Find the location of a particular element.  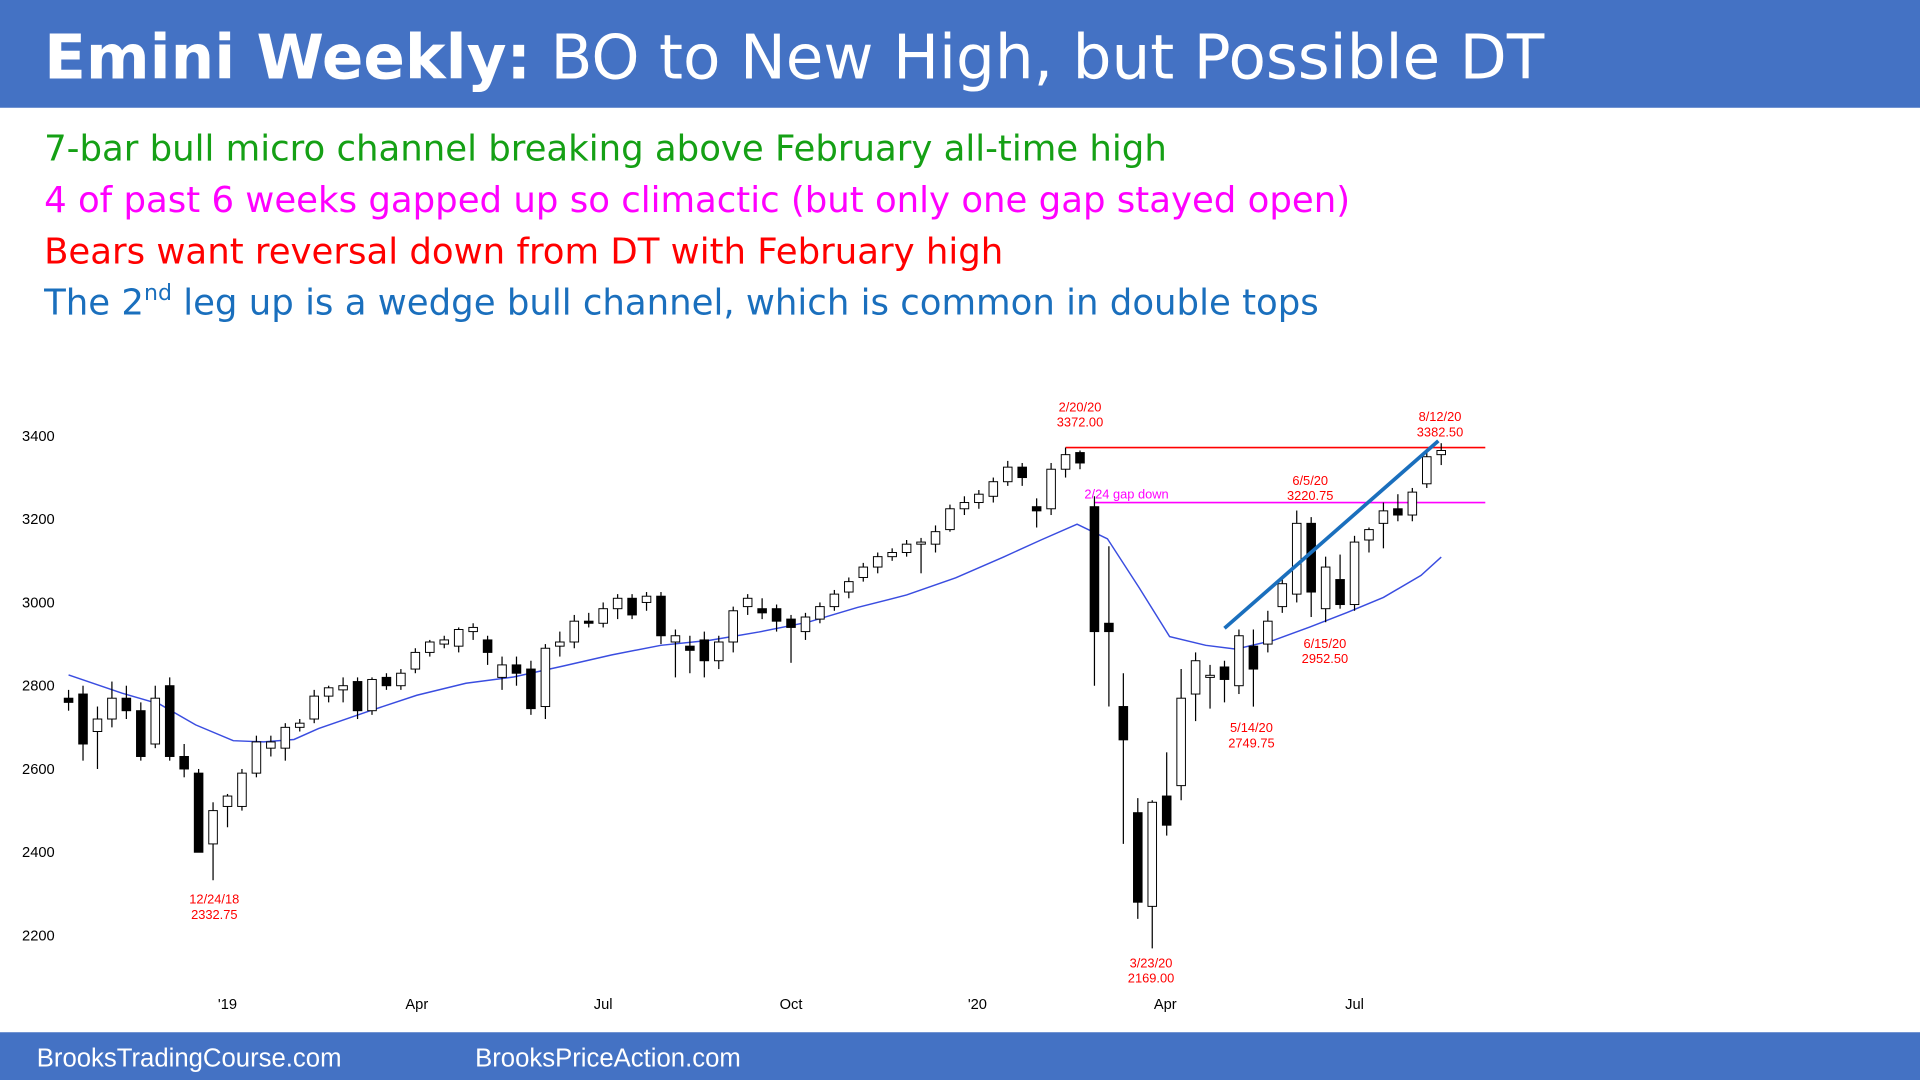

annotation: 2749.75 is located at coordinates (1251, 743).